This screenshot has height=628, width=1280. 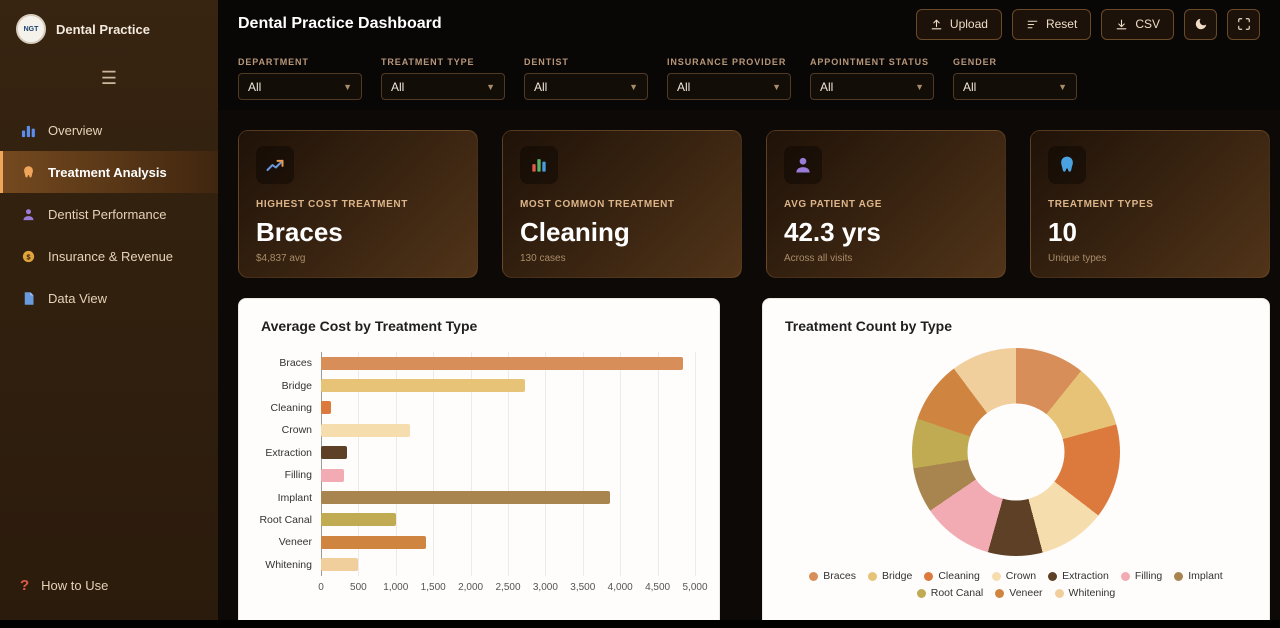 I want to click on bar-category-label: Crown, so click(x=296, y=430).